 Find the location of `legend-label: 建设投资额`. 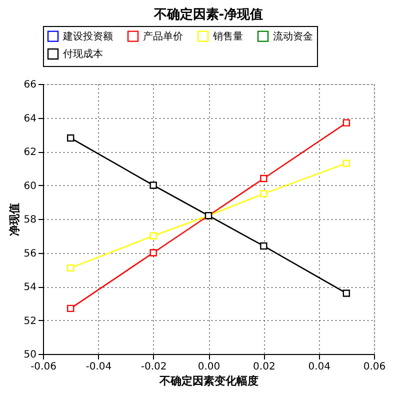

legend-label: 建设投资额 is located at coordinates (87, 36).